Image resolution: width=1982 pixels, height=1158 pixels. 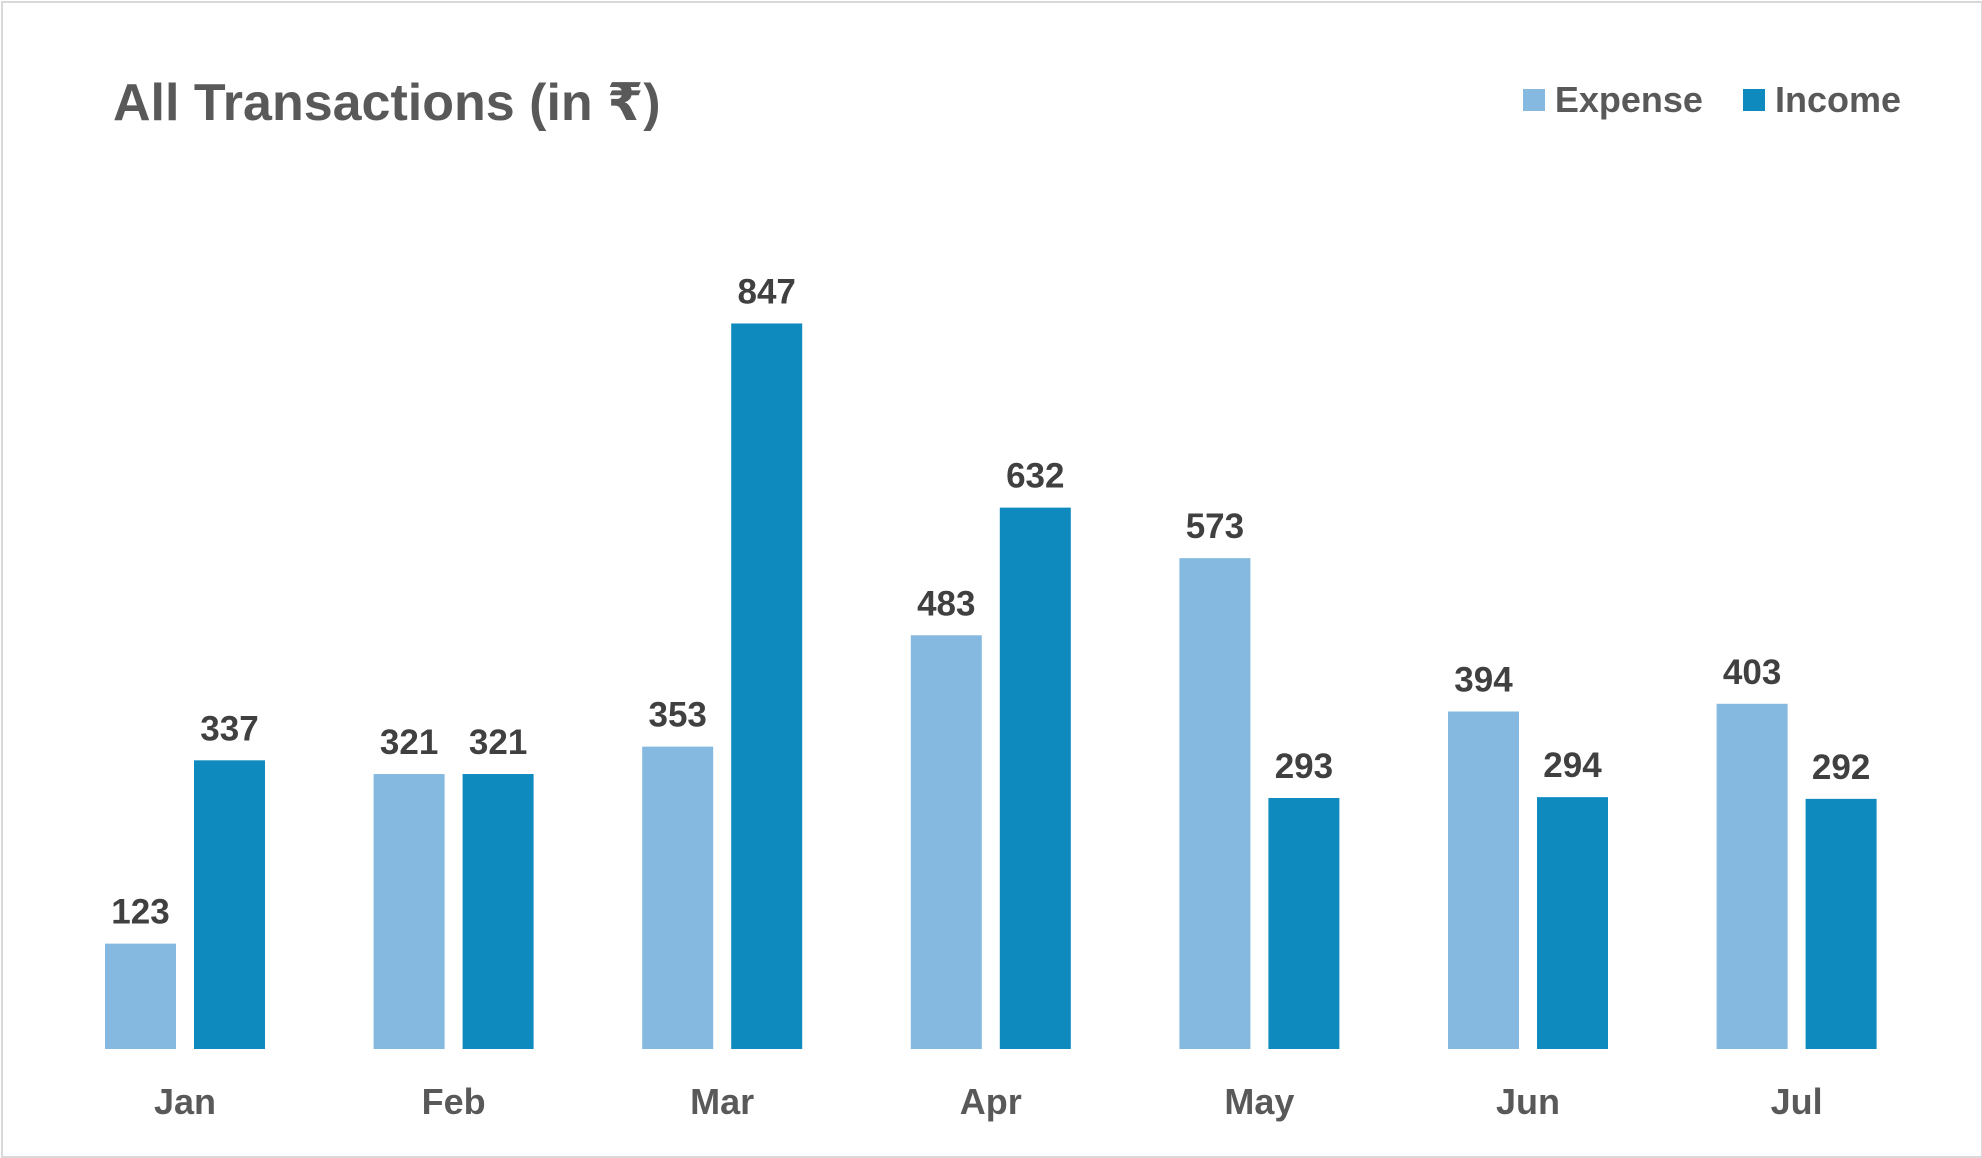 I want to click on bar-expense-apr, so click(x=946, y=842).